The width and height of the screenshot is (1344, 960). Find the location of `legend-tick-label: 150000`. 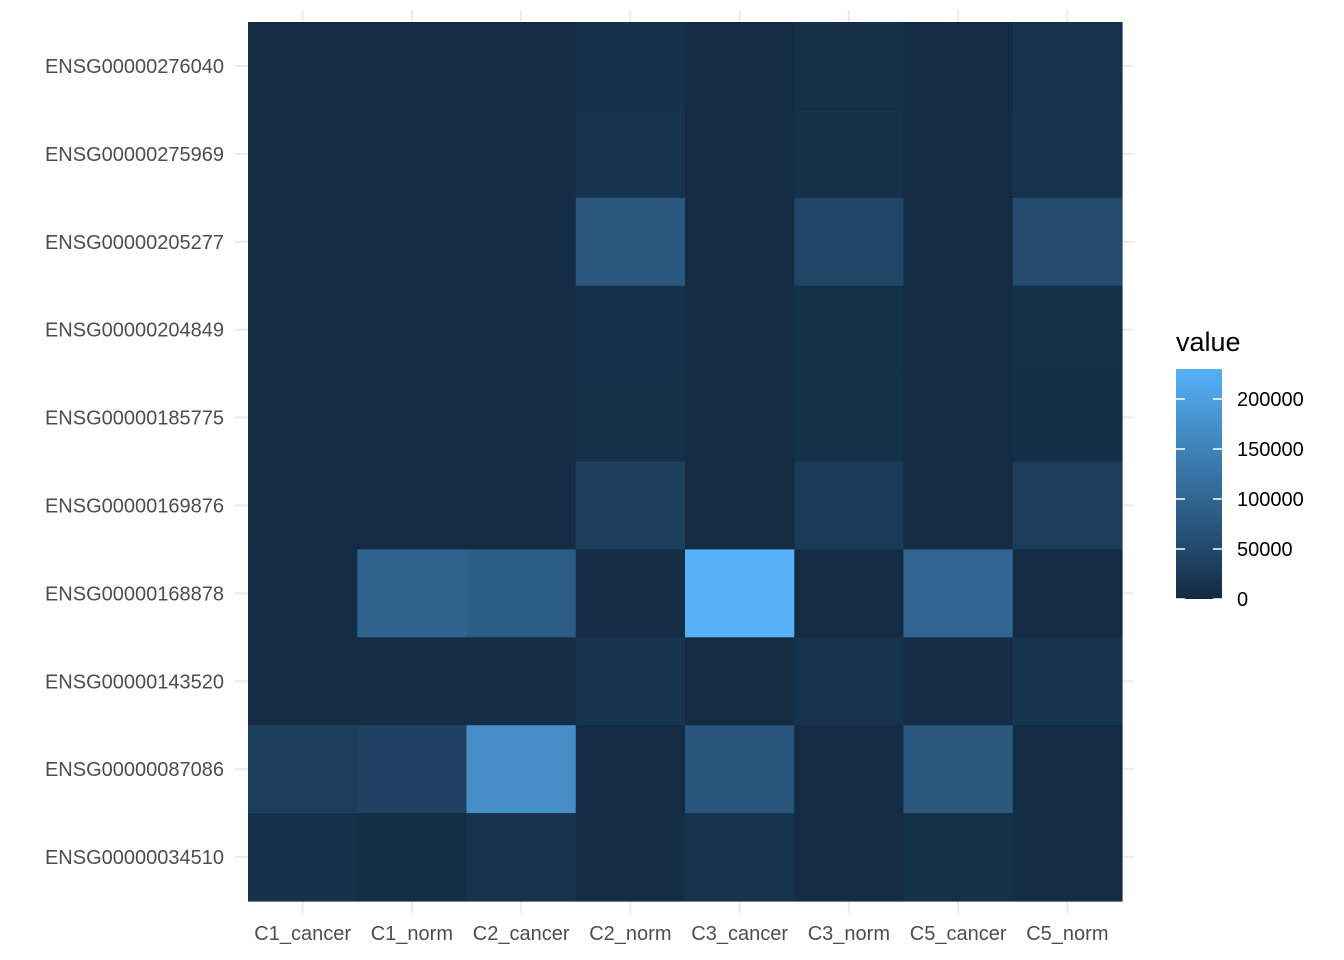

legend-tick-label: 150000 is located at coordinates (1270, 450).